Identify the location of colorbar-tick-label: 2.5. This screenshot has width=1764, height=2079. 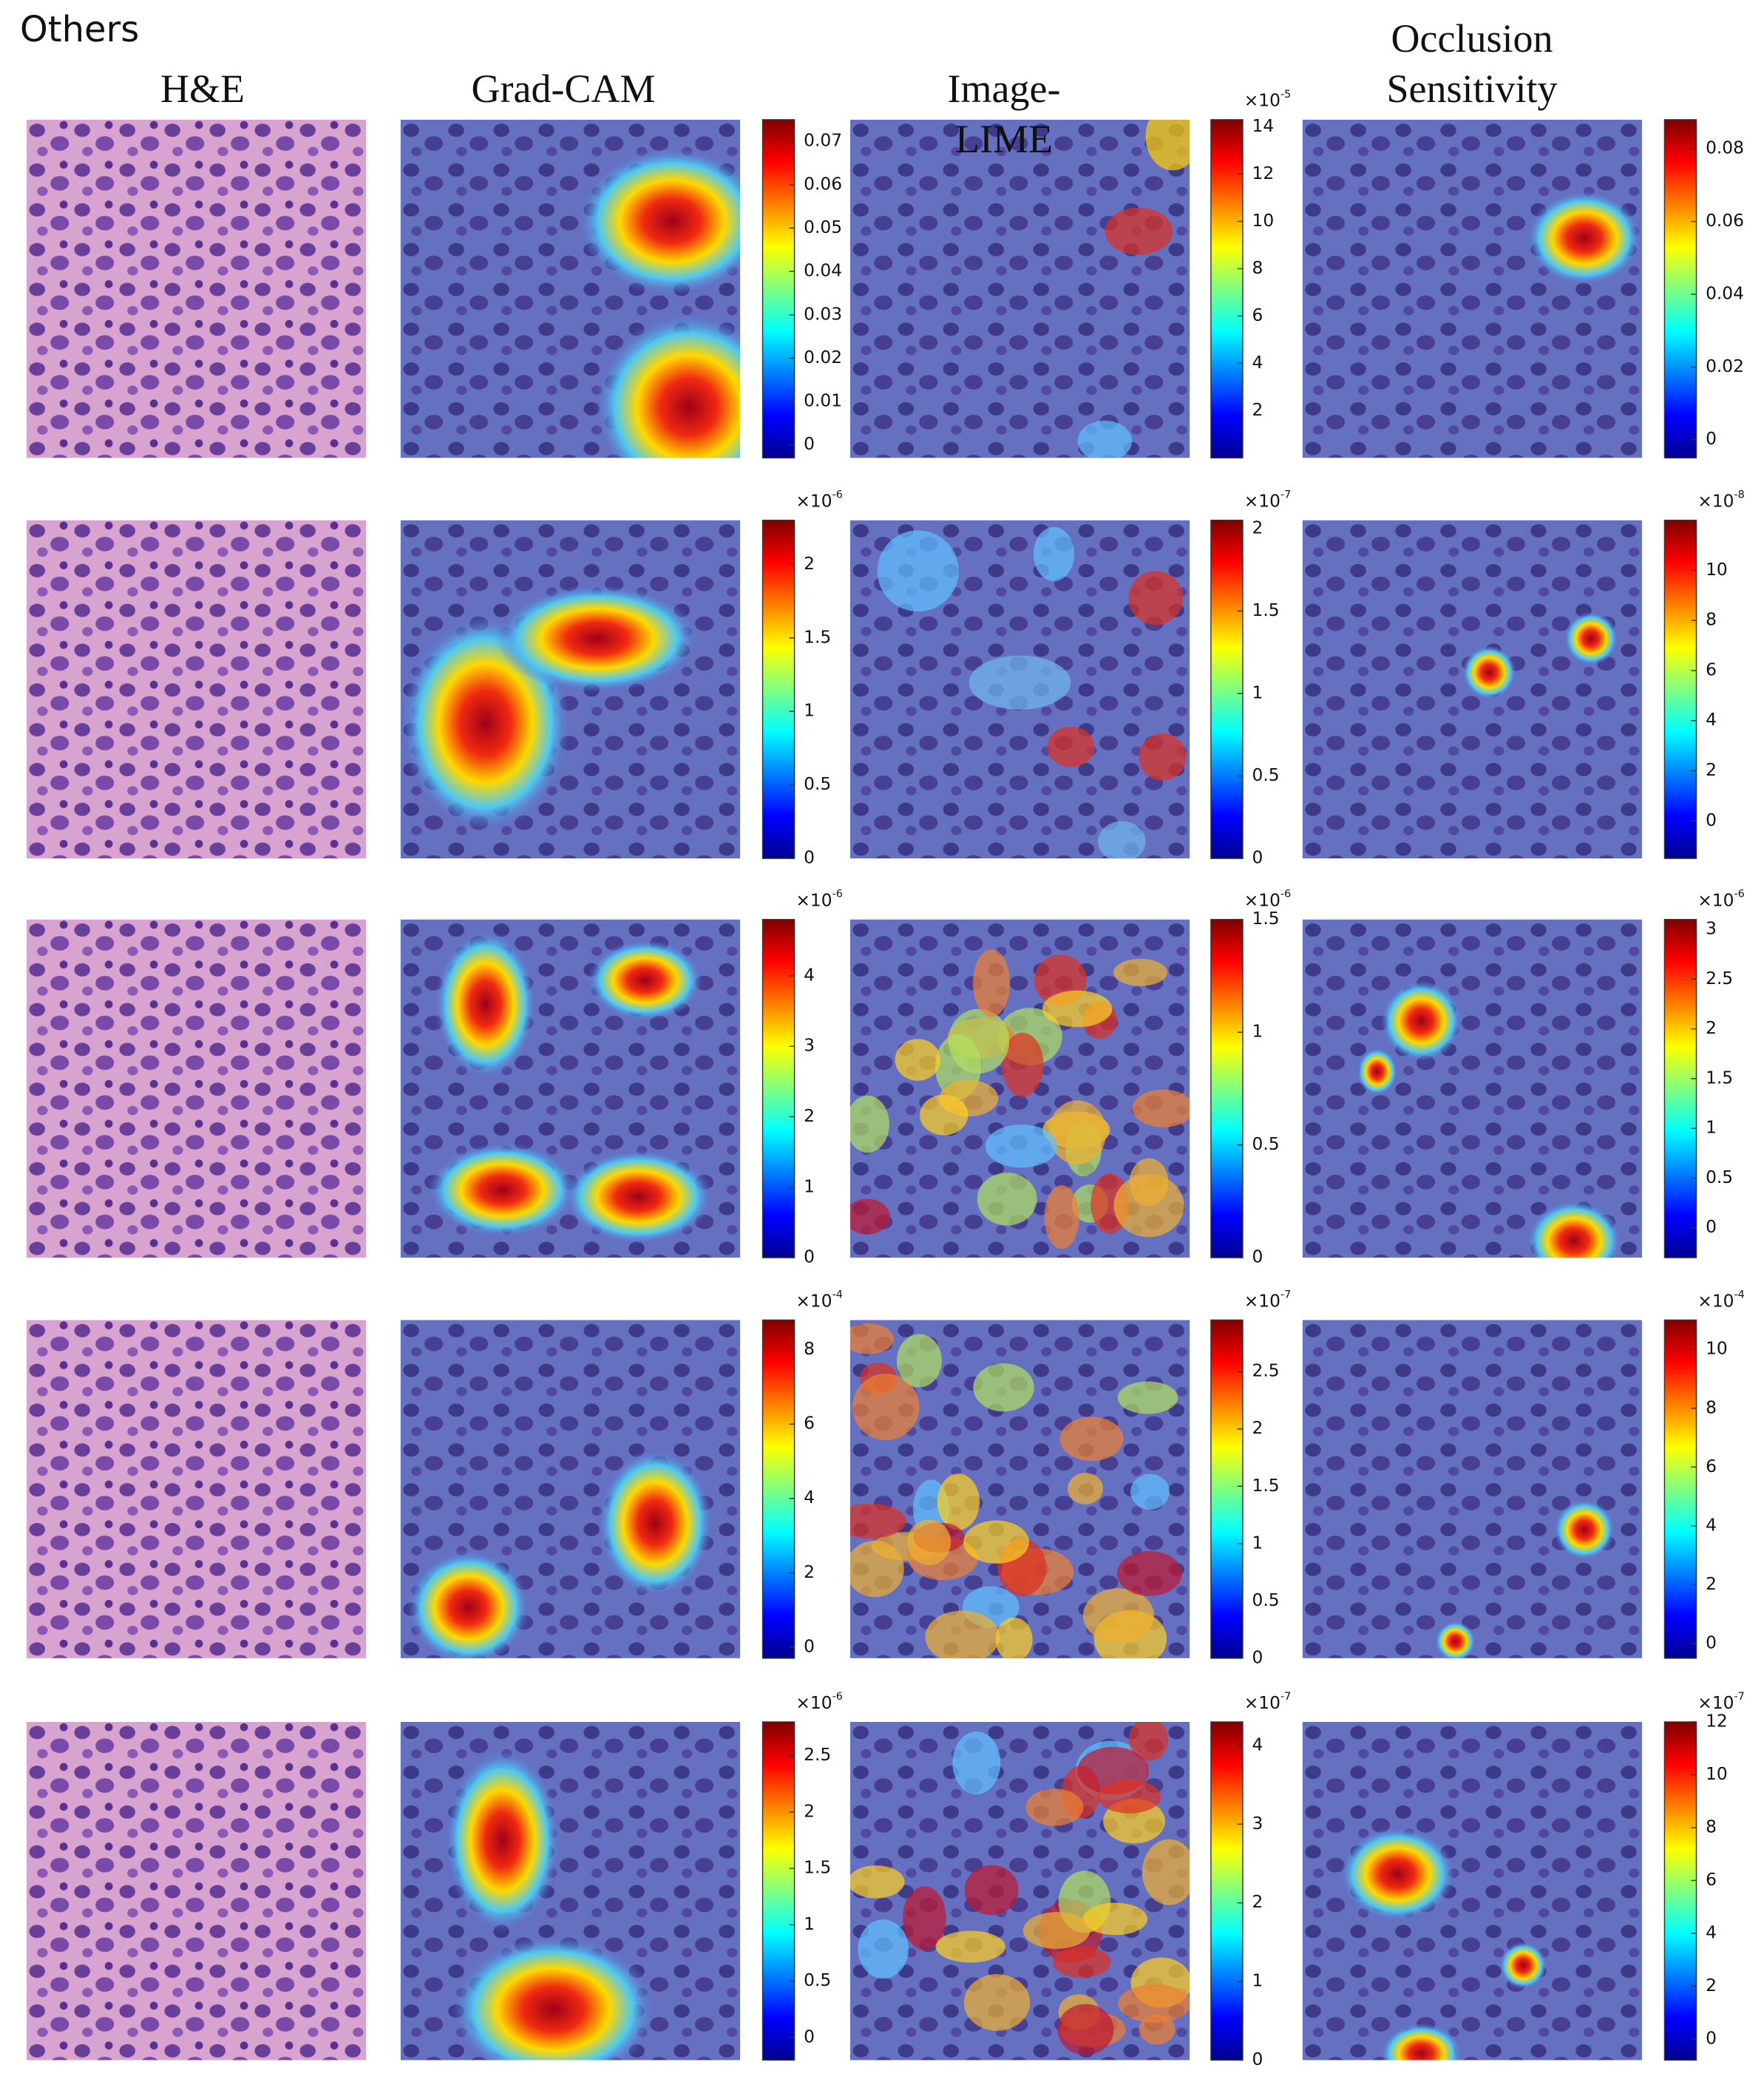
(1719, 978).